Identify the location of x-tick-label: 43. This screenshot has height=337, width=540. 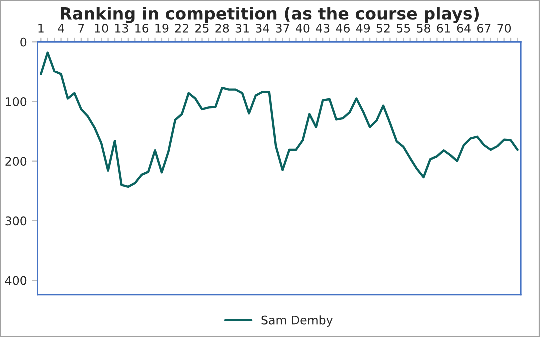
(323, 28).